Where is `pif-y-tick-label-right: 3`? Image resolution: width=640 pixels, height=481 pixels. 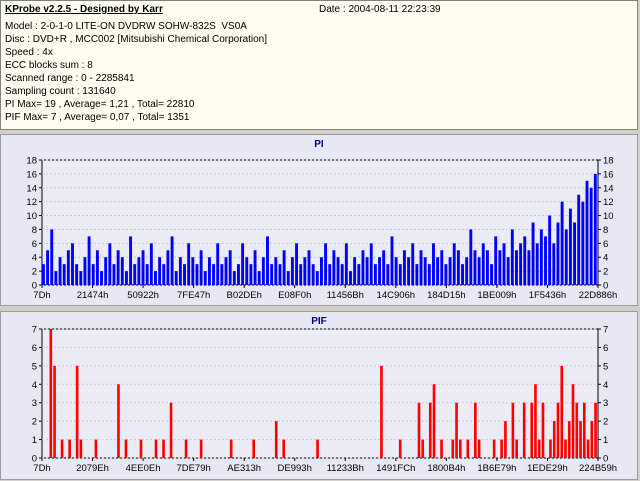
pif-y-tick-label-right: 3 is located at coordinates (605, 403).